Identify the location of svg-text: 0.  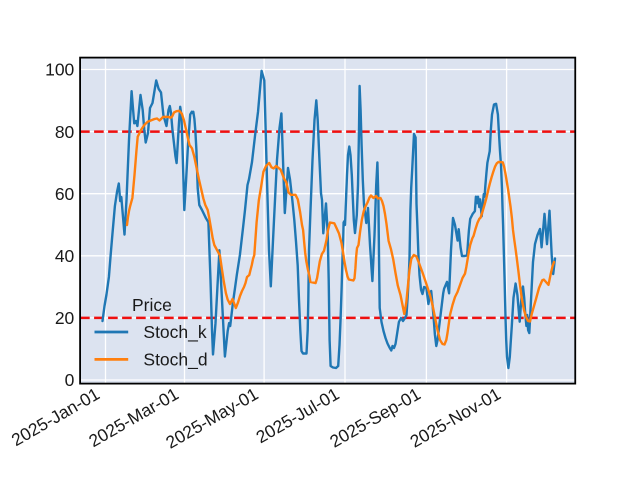
(70, 380).